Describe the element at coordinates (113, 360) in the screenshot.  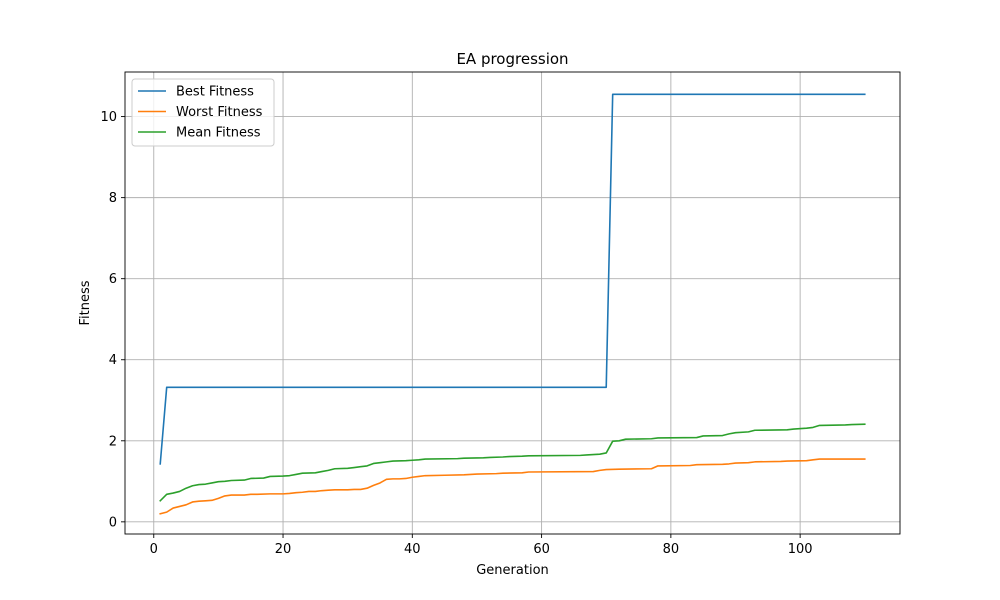
I see `y-tick-label: 4` at that location.